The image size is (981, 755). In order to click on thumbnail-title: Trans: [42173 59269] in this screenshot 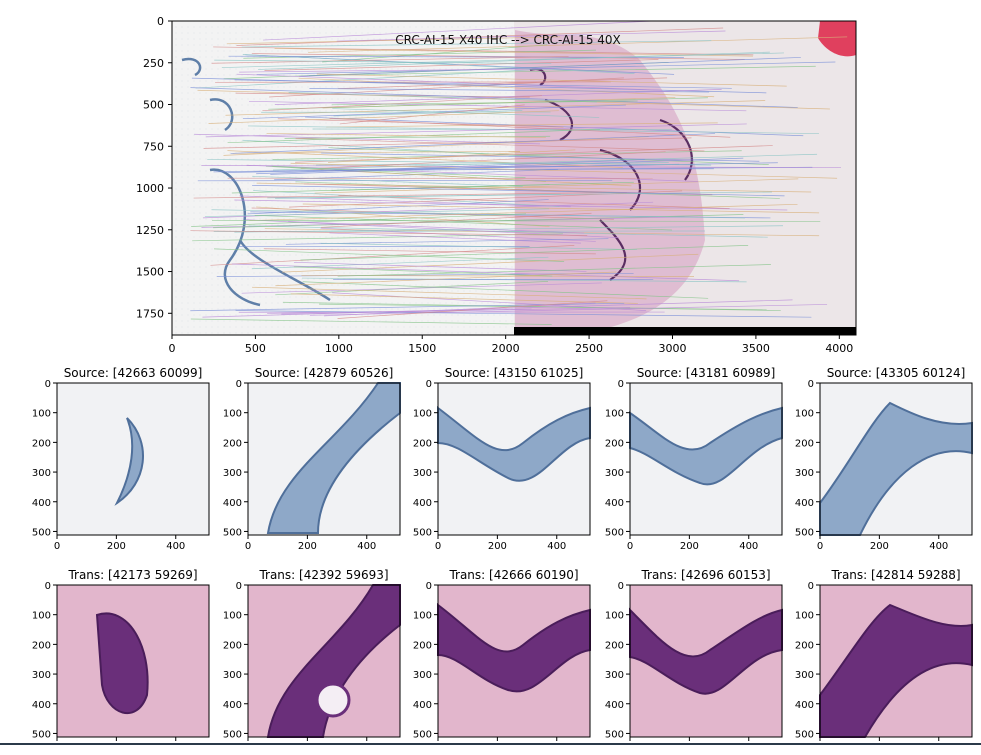, I will do `click(132, 575)`.